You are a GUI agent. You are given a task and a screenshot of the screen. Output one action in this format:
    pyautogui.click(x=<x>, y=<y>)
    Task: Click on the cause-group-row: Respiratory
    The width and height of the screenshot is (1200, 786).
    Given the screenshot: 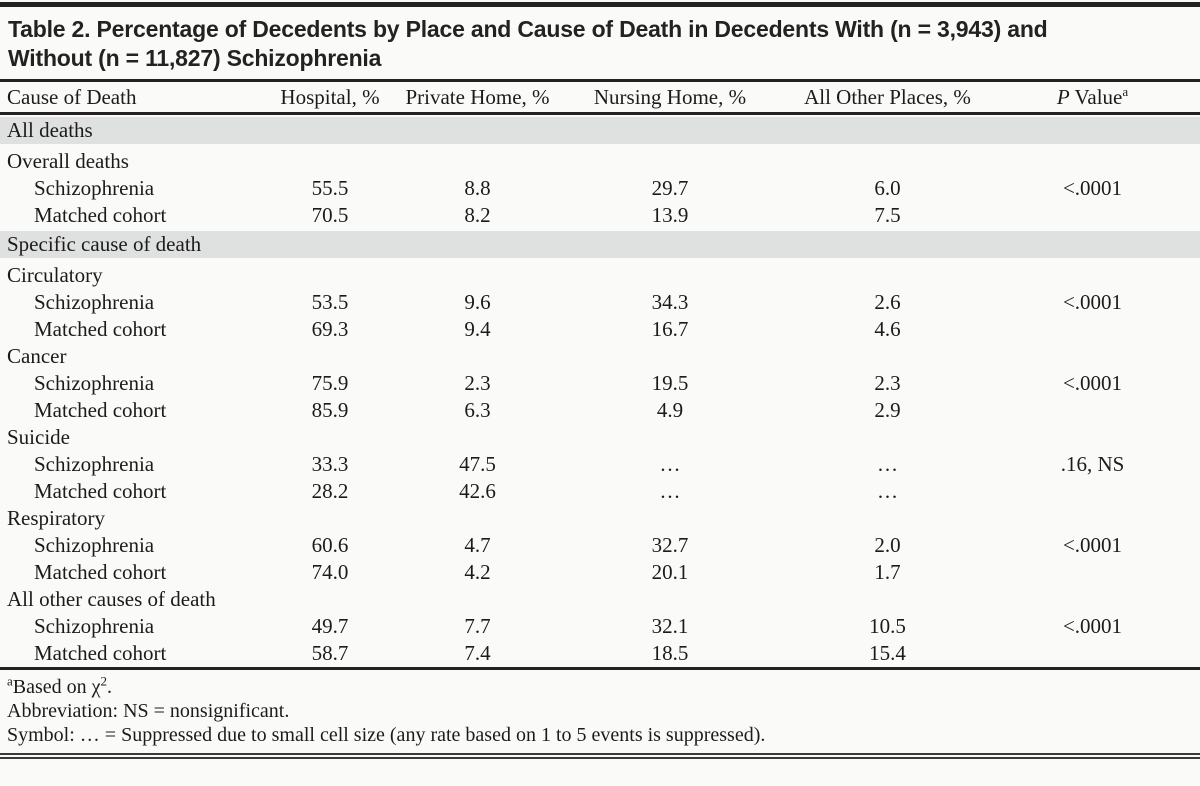 What is the action you would take?
    pyautogui.click(x=600, y=518)
    